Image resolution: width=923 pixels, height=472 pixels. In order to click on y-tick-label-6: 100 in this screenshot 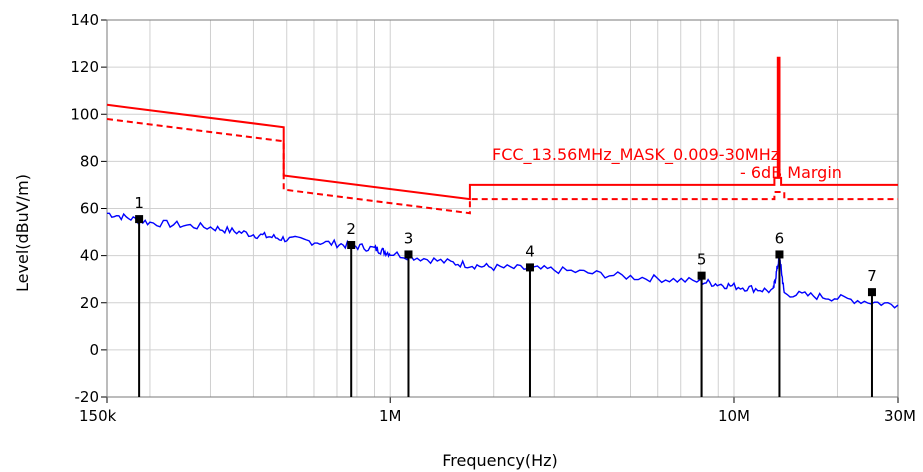, I will do `click(84, 114)`.